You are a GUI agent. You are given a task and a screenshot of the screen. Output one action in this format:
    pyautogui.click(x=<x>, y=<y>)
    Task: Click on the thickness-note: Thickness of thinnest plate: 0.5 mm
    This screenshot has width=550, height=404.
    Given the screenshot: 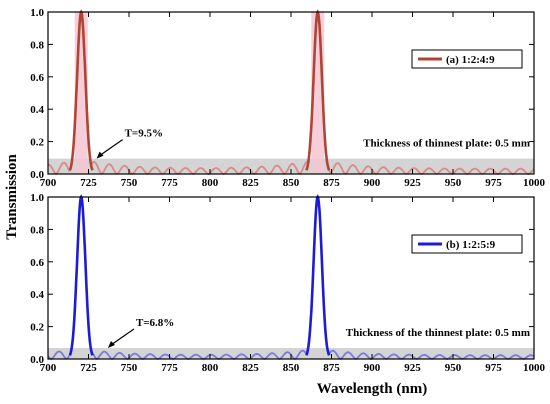 What is the action you would take?
    pyautogui.click(x=446, y=144)
    